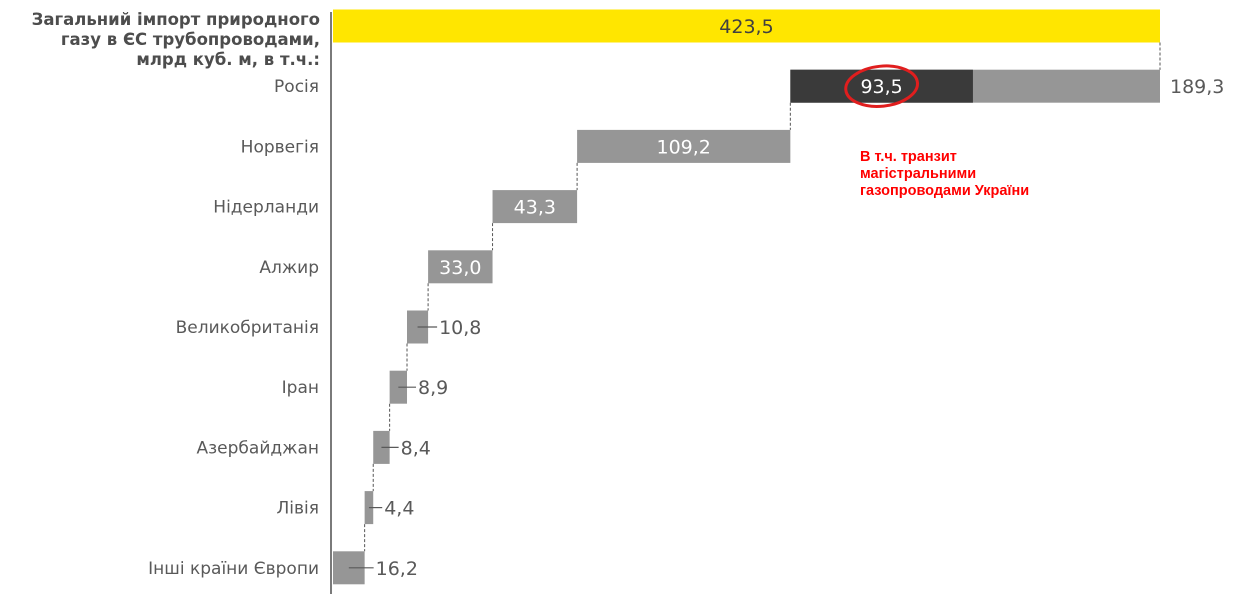 Image resolution: width=1241 pixels, height=598 pixels. Describe the element at coordinates (918, 174) in the screenshot. I see `annotation-line-2: магістральними` at that location.